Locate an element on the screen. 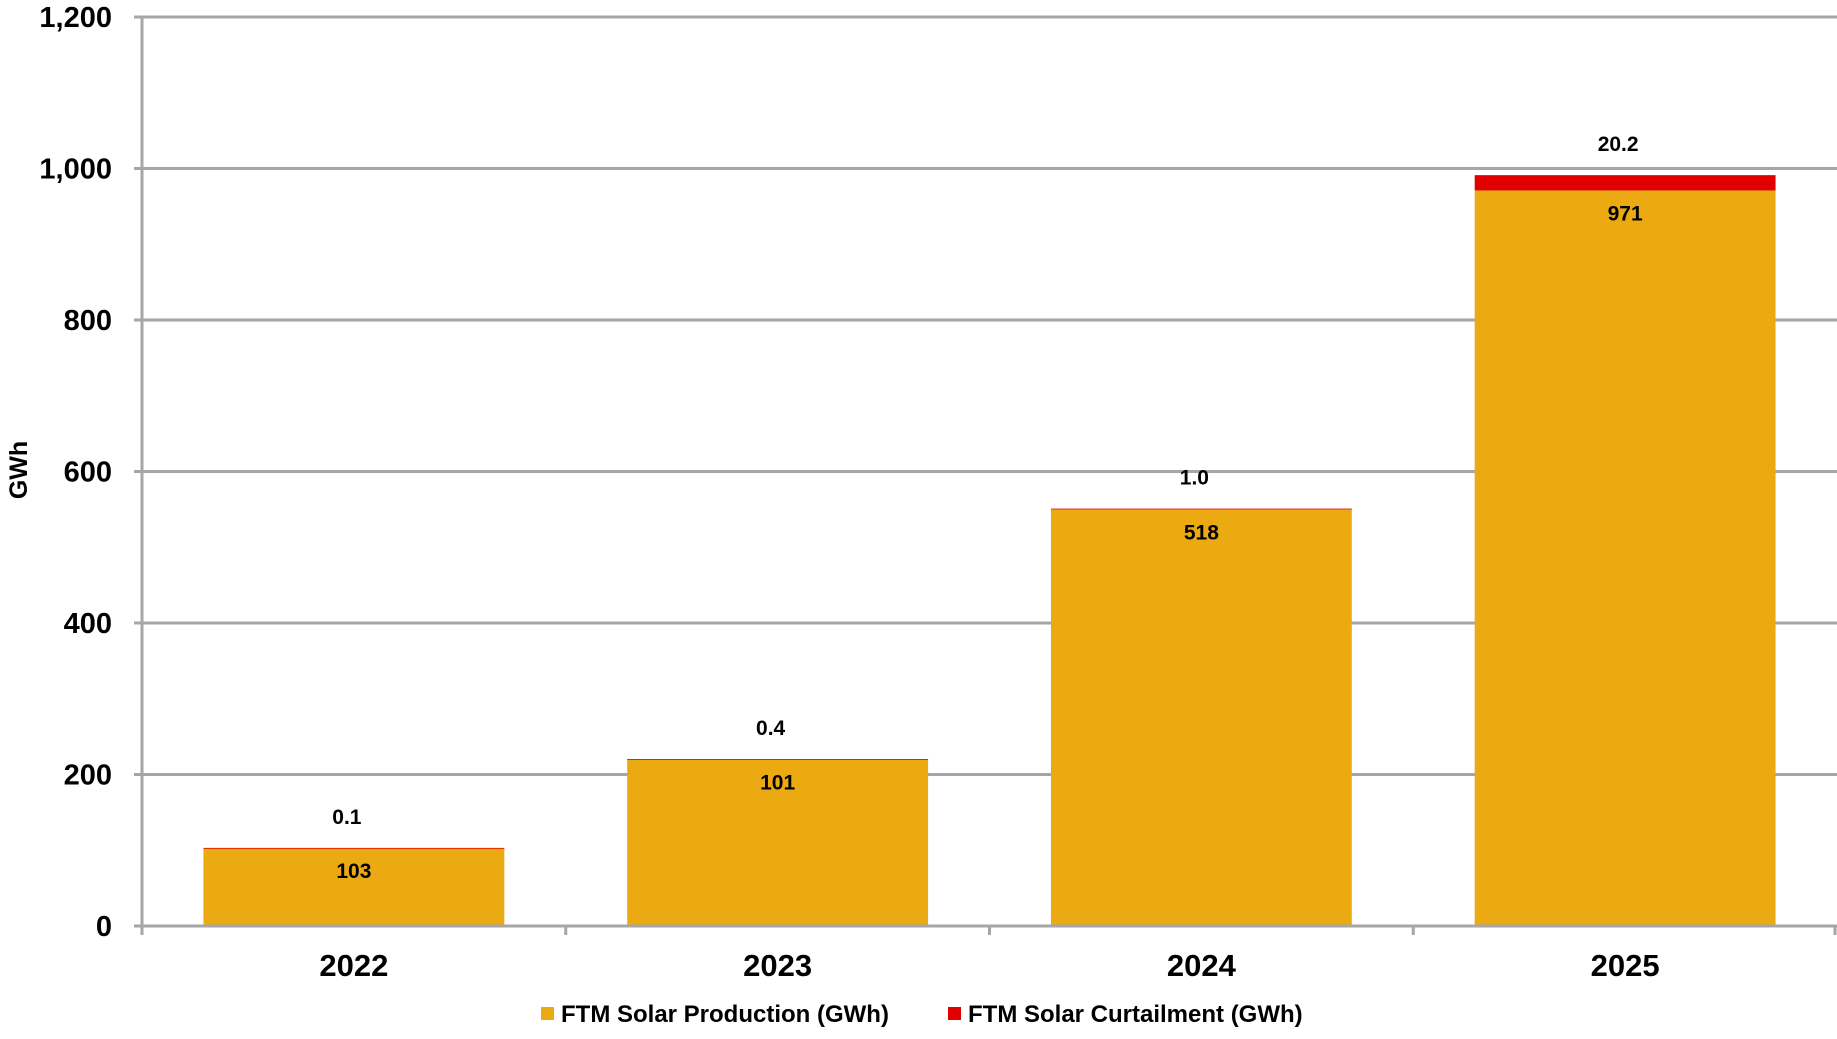 This screenshot has width=1837, height=1039. legend-label-0: FTM Solar Production (GWh) is located at coordinates (725, 1014).